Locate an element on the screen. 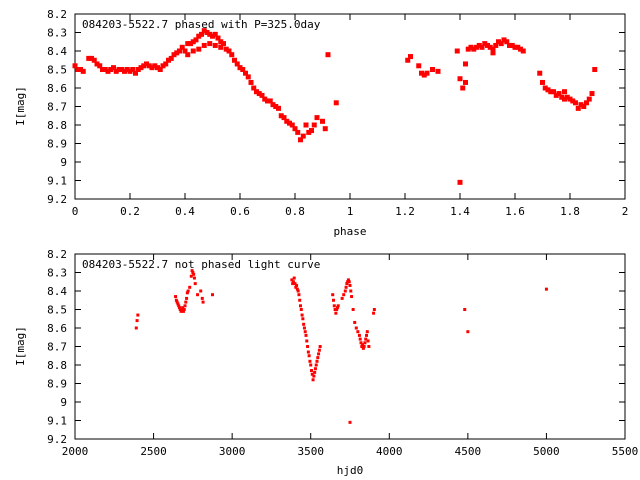 Image resolution: width=640 pixels, height=480 pixels. unphased-x-tick-label: 4500 is located at coordinates (468, 451).